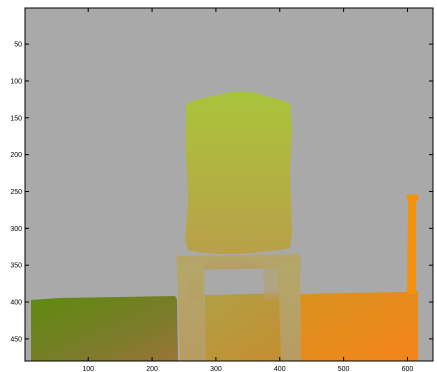 Image resolution: width=437 pixels, height=372 pixels. What do you see at coordinates (344, 369) in the screenshot?
I see `x-tick-label: 500` at bounding box center [344, 369].